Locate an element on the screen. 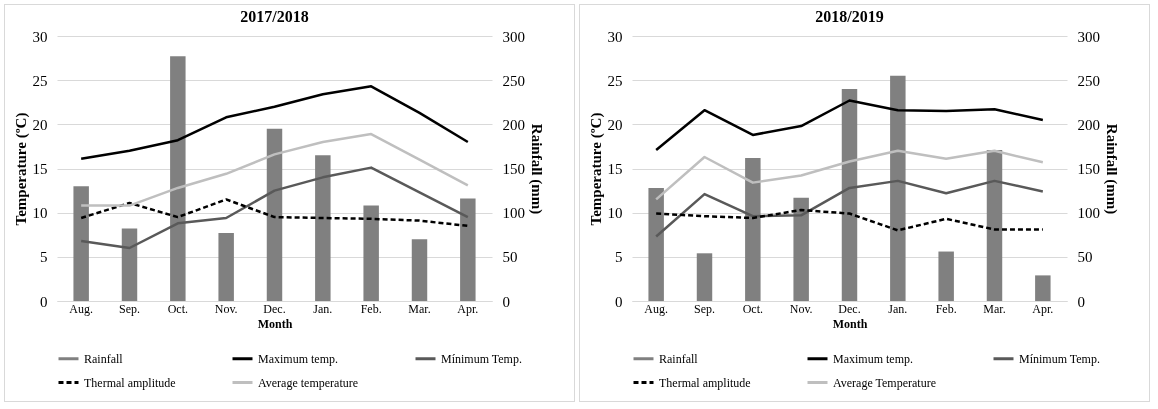  legend-label: Average Temperature is located at coordinates (884, 382).